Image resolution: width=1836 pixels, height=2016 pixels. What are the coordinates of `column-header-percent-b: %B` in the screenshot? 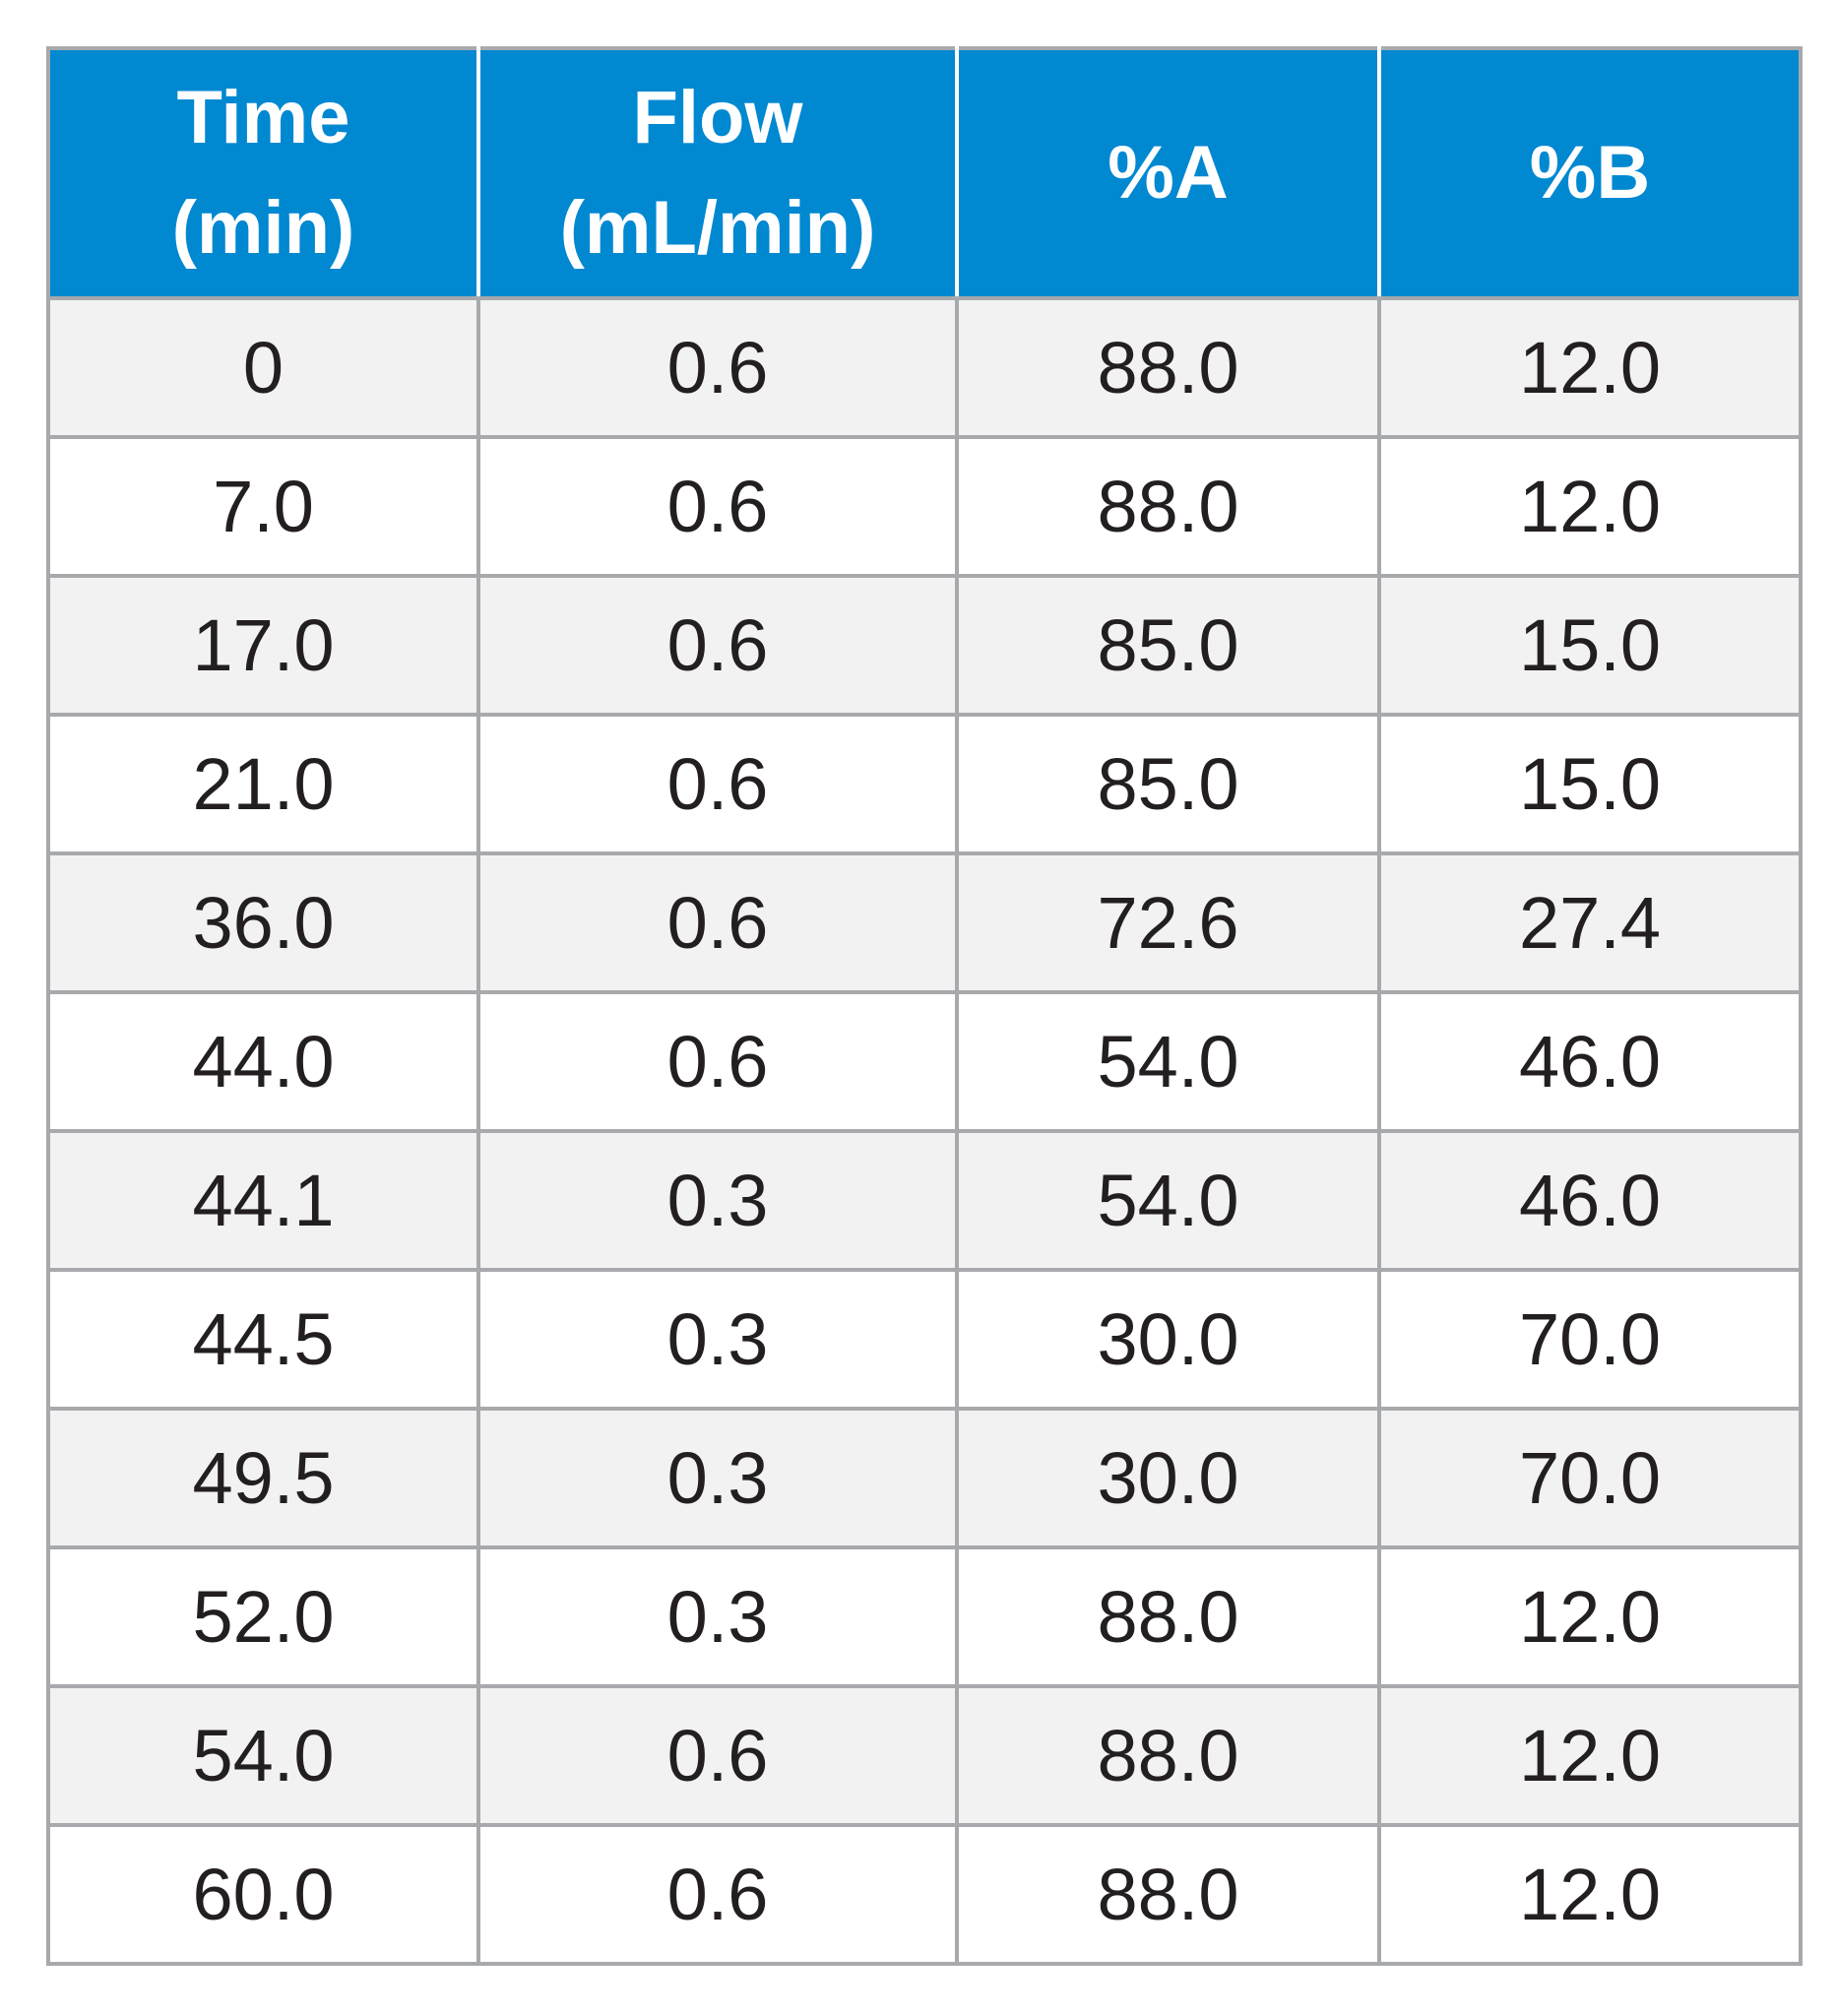 It's located at (1589, 174).